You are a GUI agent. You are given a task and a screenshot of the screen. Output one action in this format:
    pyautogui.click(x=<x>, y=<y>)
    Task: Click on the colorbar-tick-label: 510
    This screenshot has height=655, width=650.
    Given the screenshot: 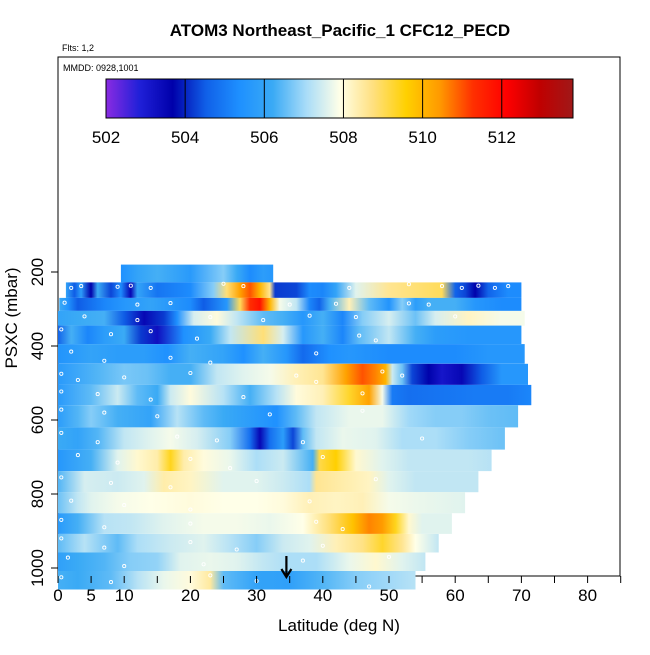 What is the action you would take?
    pyautogui.click(x=422, y=137)
    